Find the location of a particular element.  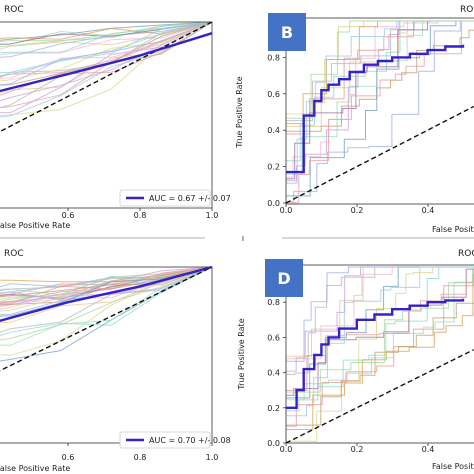

panel-d-title: ROC is located at coordinates (466, 254).